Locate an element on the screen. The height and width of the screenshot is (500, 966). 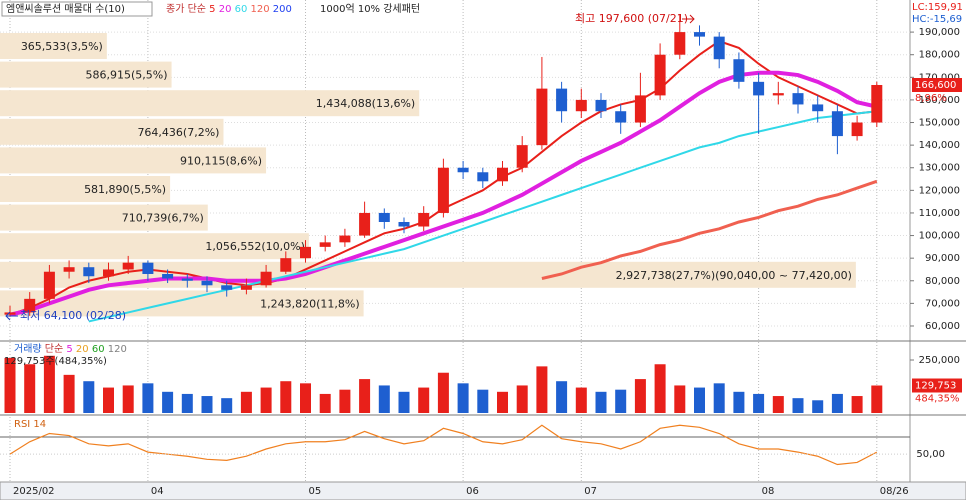
high-annotation: 최고 197,600 (07/21) is located at coordinates (631, 18).